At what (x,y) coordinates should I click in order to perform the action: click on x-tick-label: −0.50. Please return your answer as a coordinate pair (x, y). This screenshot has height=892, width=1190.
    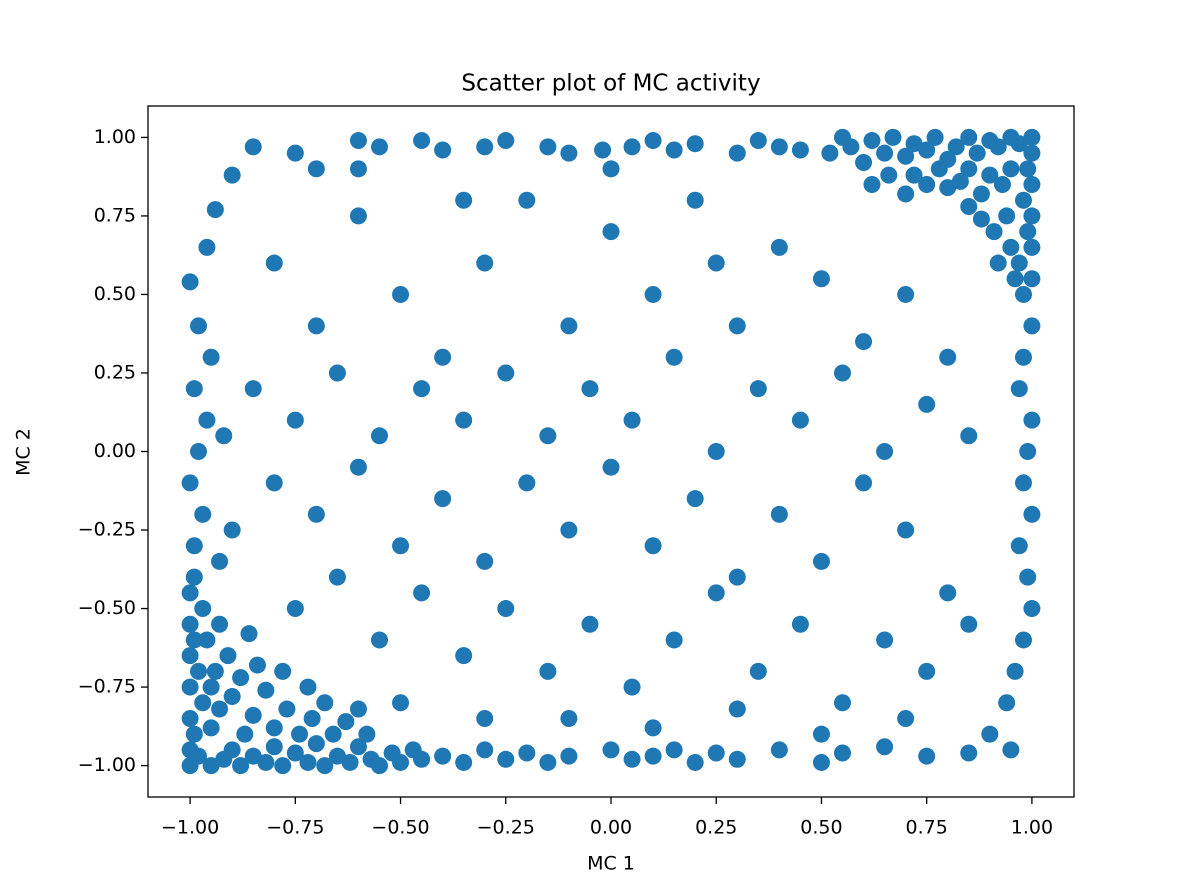
    Looking at the image, I should click on (400, 828).